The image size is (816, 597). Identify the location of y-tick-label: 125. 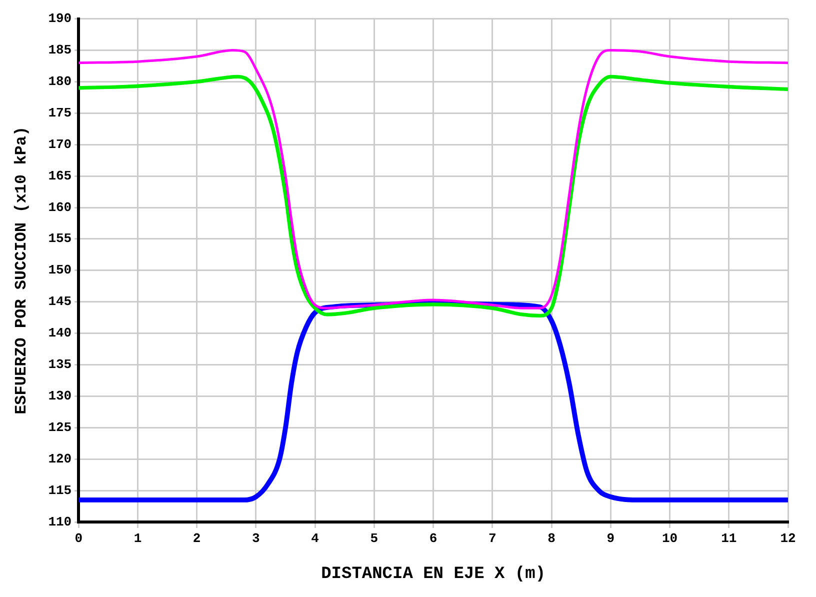
(60, 427).